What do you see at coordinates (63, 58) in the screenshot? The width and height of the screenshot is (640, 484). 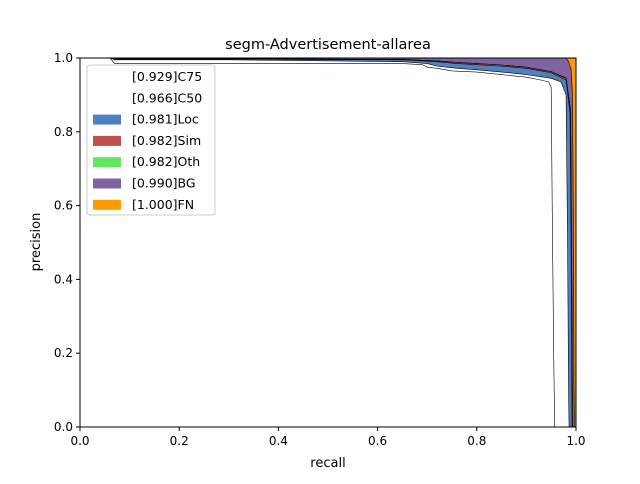 I see `y-tick-label: 1.0` at bounding box center [63, 58].